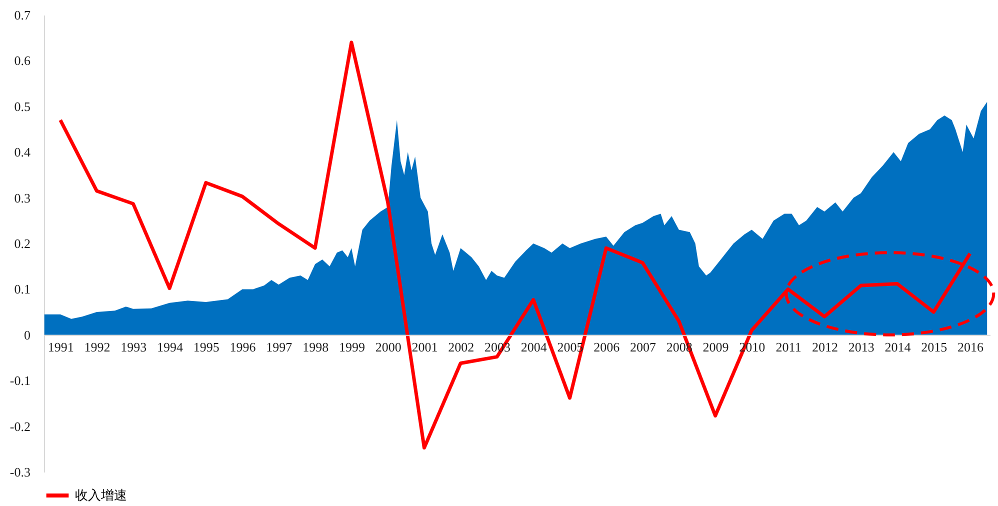  I want to click on x-tick-label: 2009, so click(715, 346).